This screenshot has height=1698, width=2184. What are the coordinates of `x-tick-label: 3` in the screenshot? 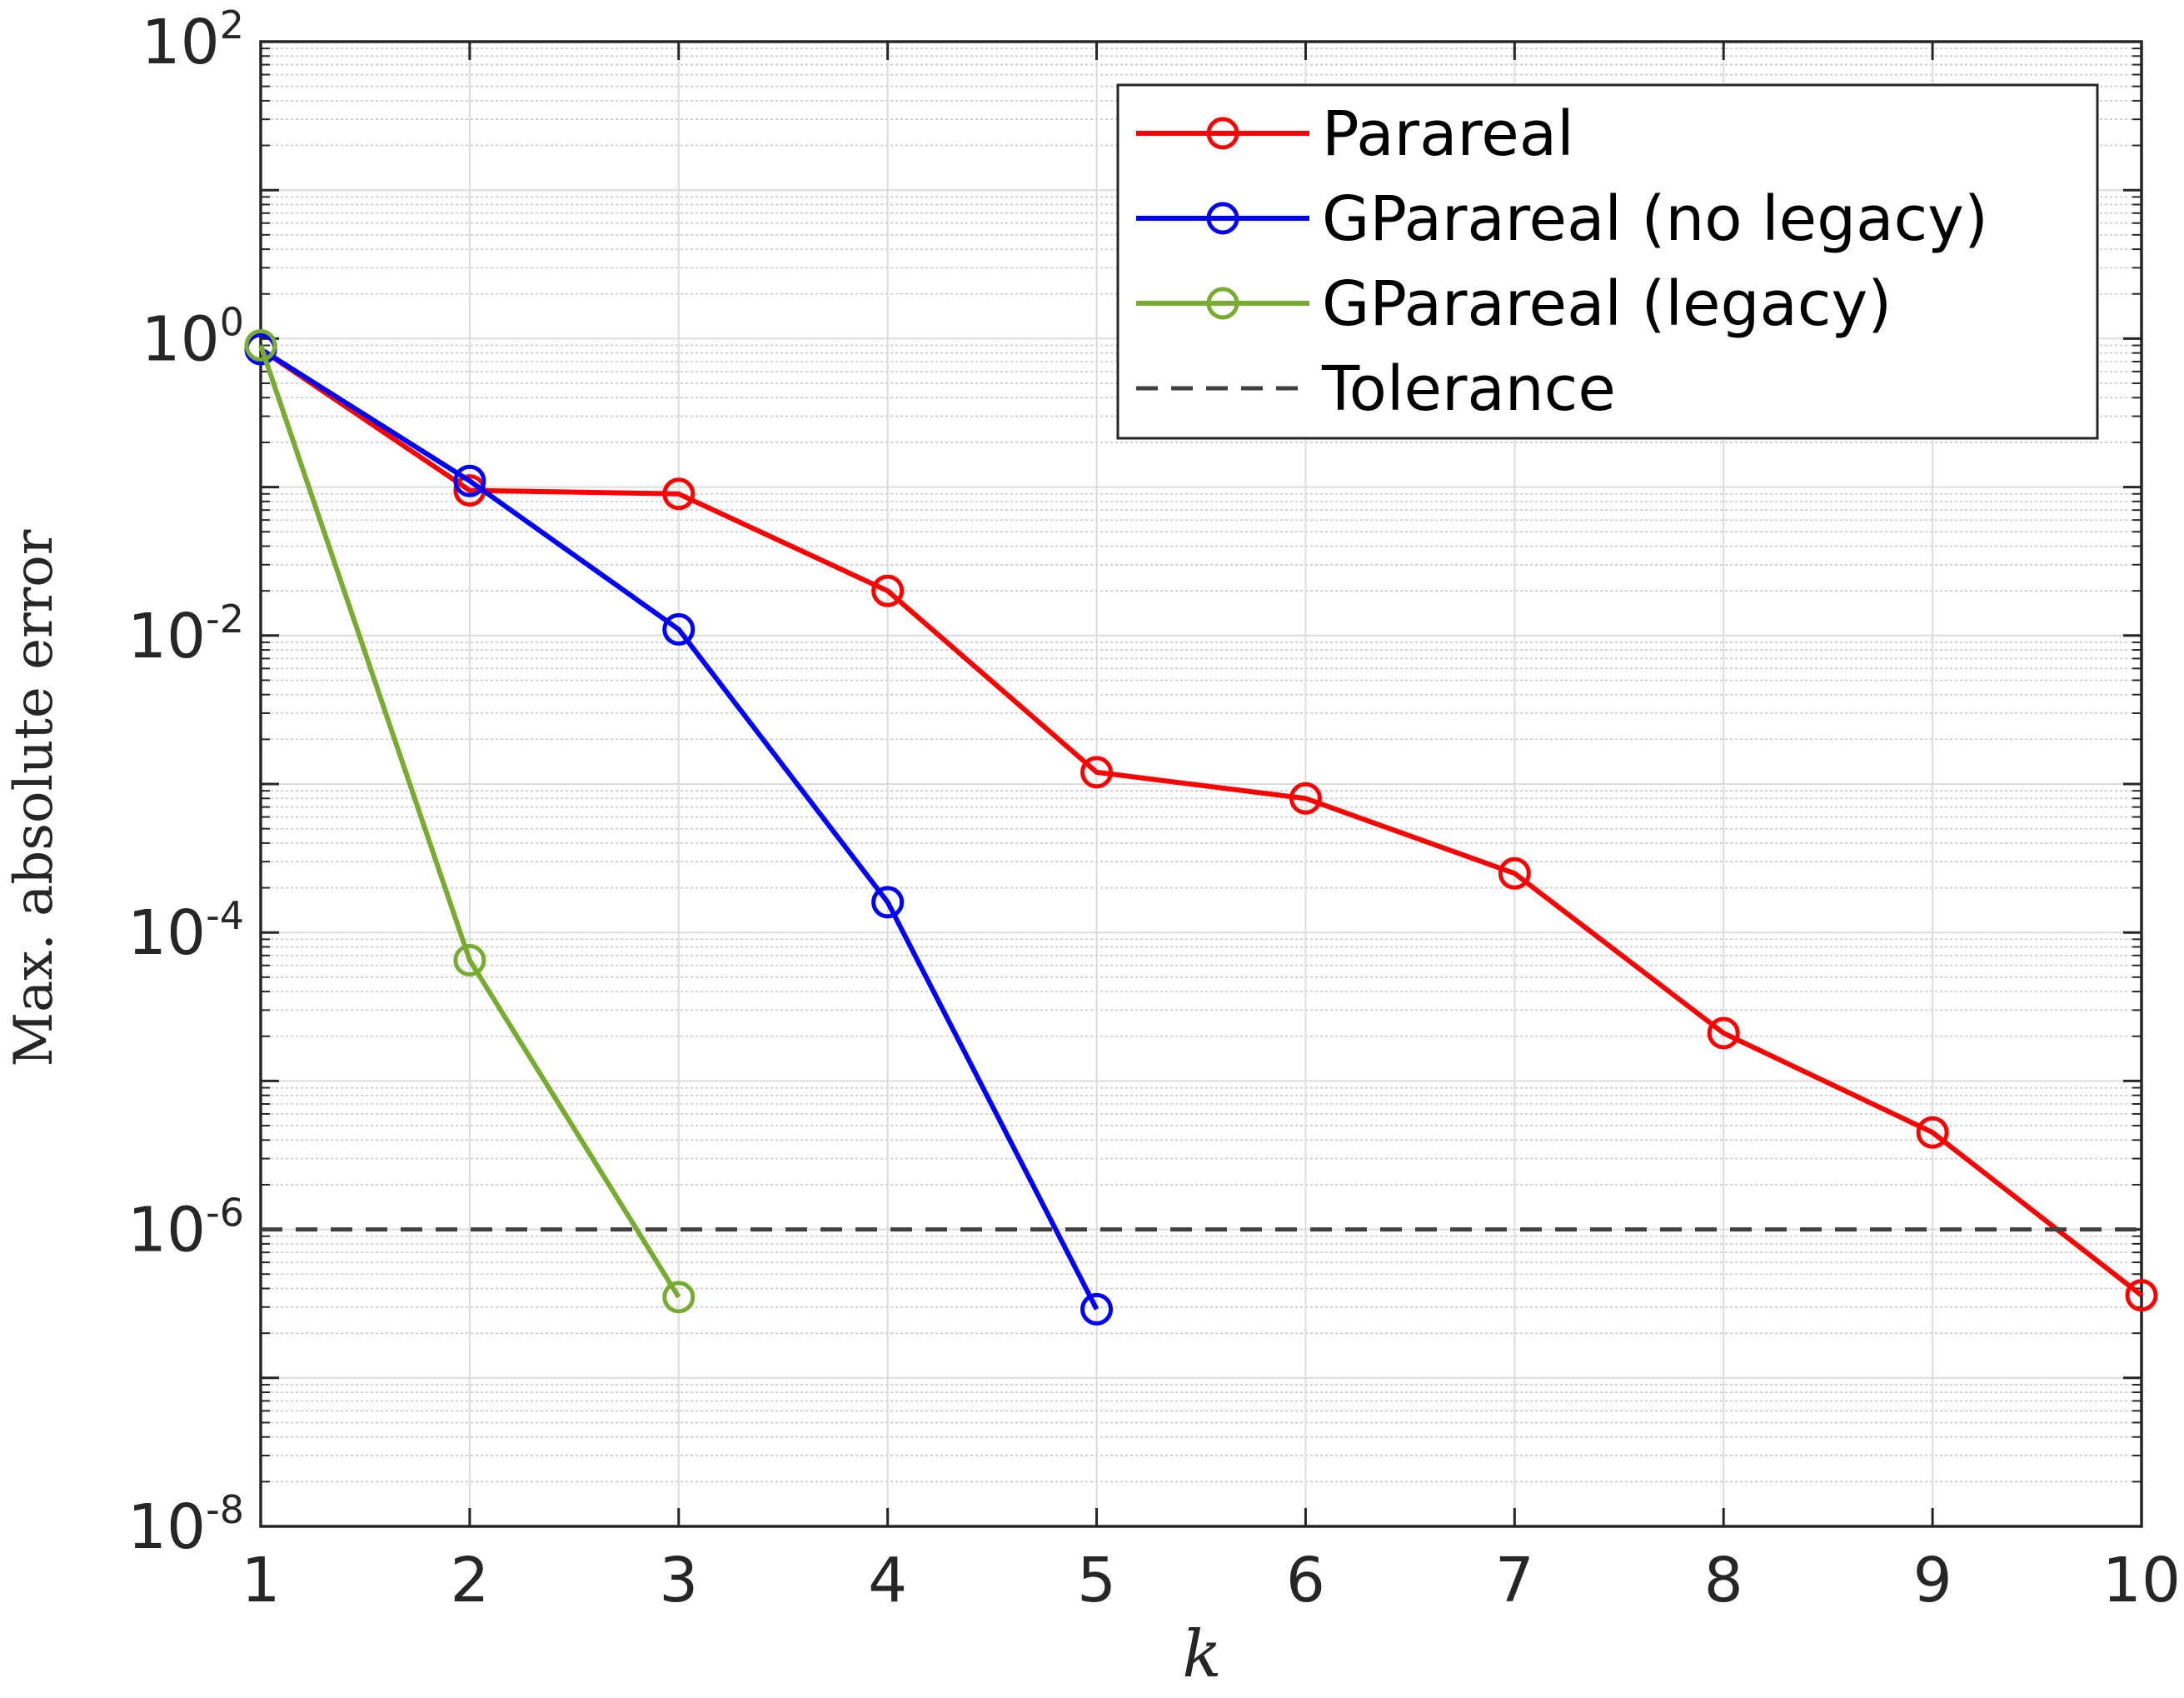 It's located at (678, 1581).